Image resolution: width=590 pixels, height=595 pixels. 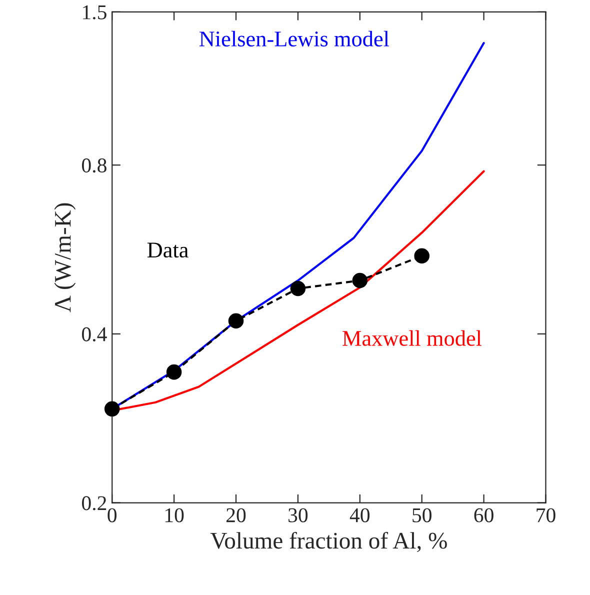 I want to click on x-tick-label: 50, so click(x=422, y=515).